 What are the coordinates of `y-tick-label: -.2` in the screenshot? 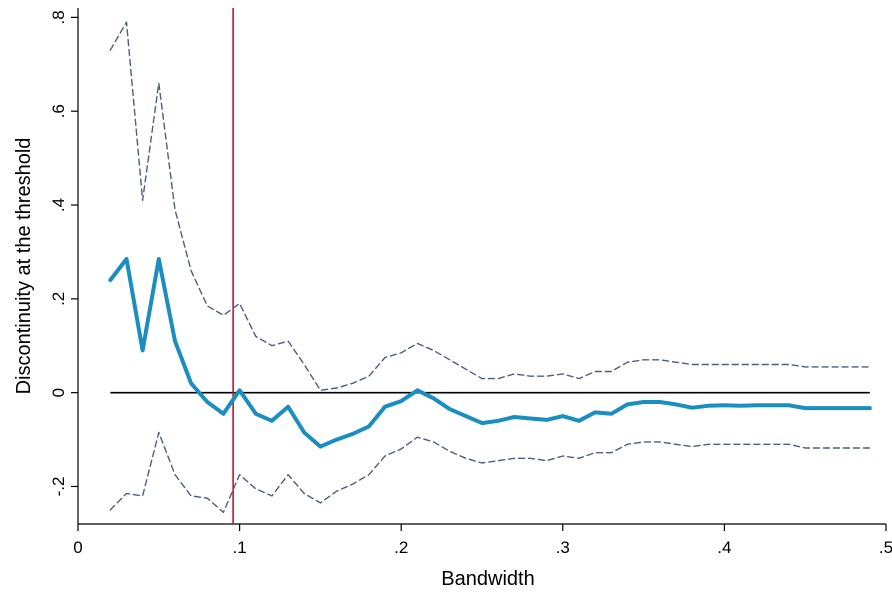 It's located at (58, 487).